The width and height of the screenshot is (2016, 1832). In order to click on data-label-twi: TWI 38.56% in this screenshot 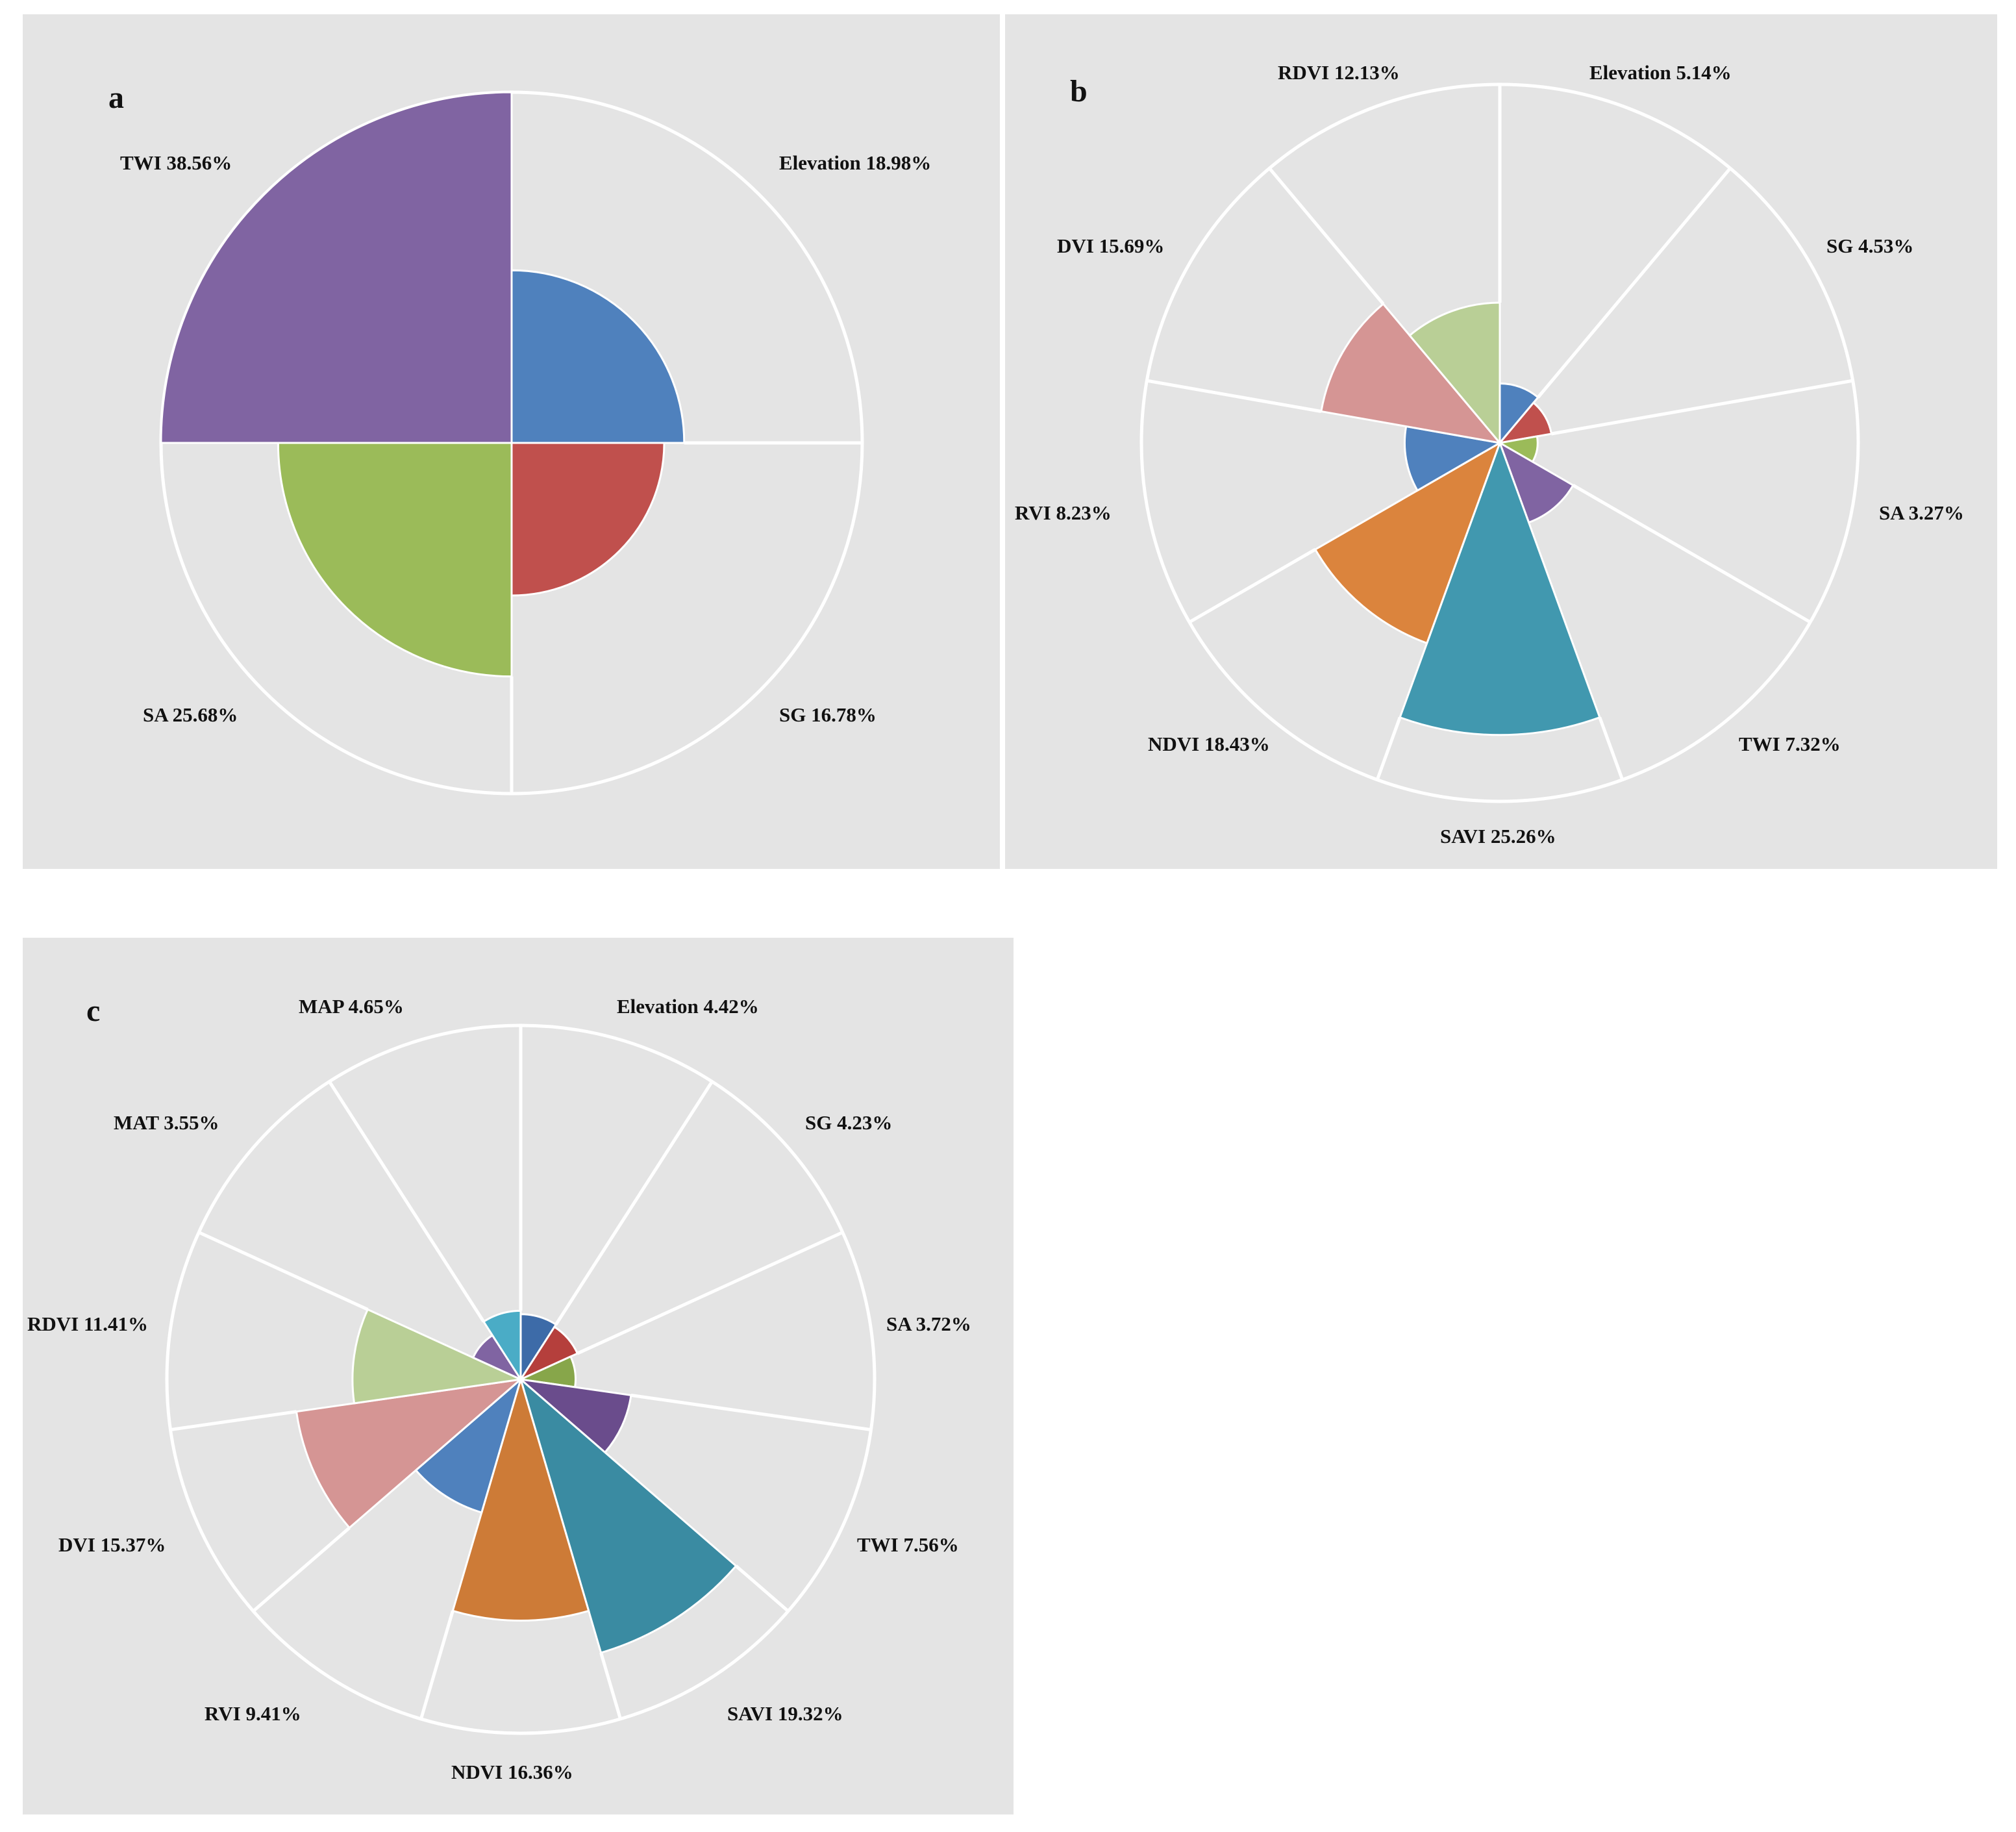, I will do `click(176, 162)`.